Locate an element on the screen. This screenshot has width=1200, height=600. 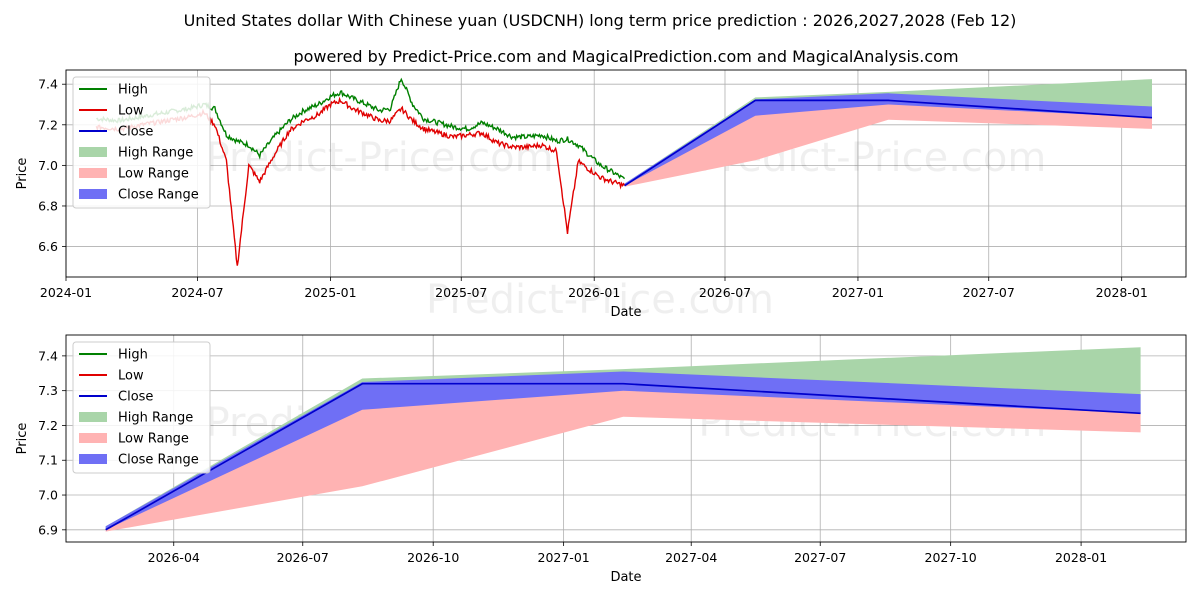
x-tick-label: 2024-01 is located at coordinates (66, 292).